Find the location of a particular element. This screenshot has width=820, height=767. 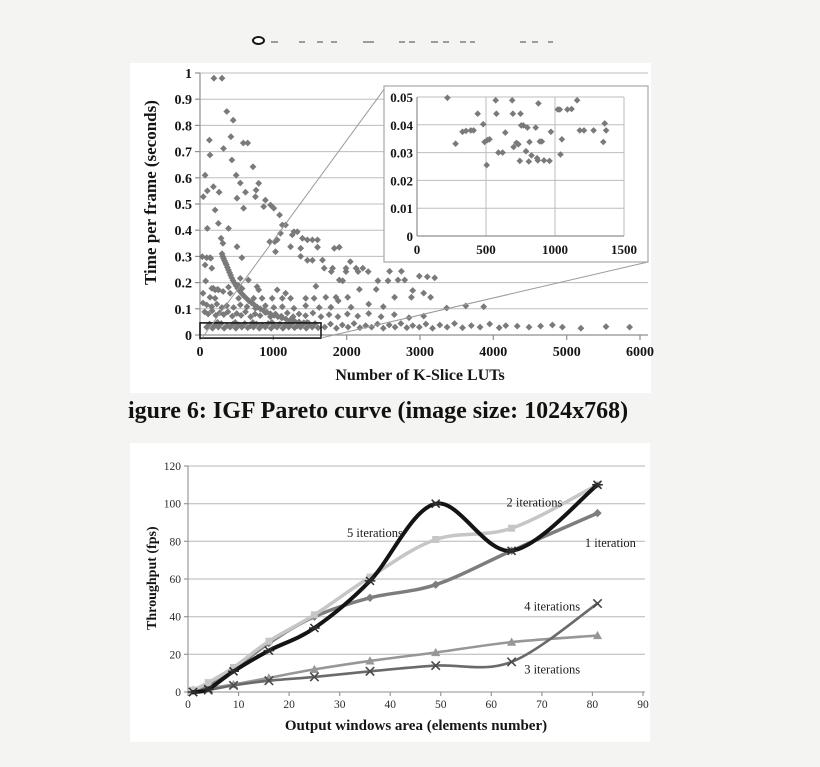

x-tick-label: 20 is located at coordinates (289, 705).